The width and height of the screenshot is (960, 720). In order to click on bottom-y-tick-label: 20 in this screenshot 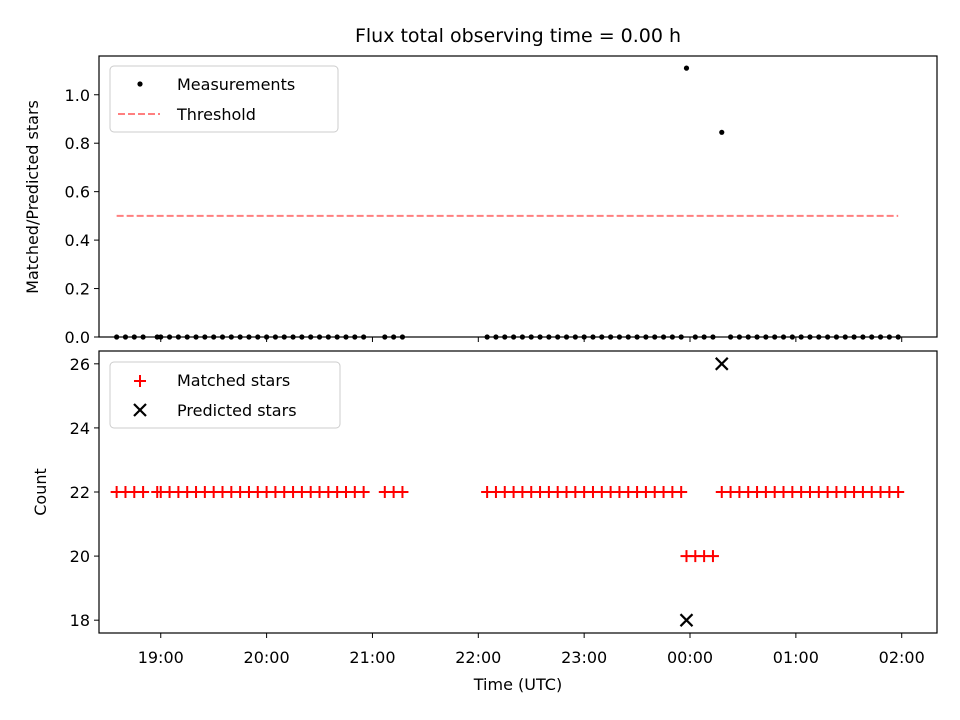, I will do `click(80, 556)`.